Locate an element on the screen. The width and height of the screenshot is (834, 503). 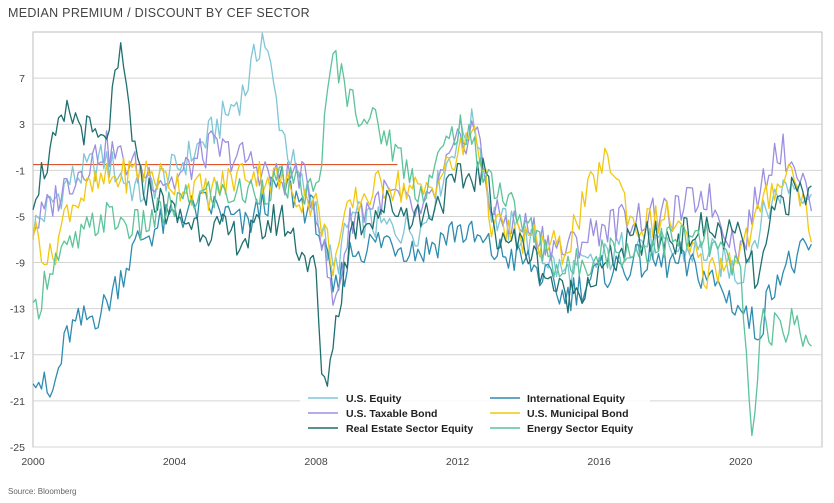
legend-box is located at coordinates (475, 413).